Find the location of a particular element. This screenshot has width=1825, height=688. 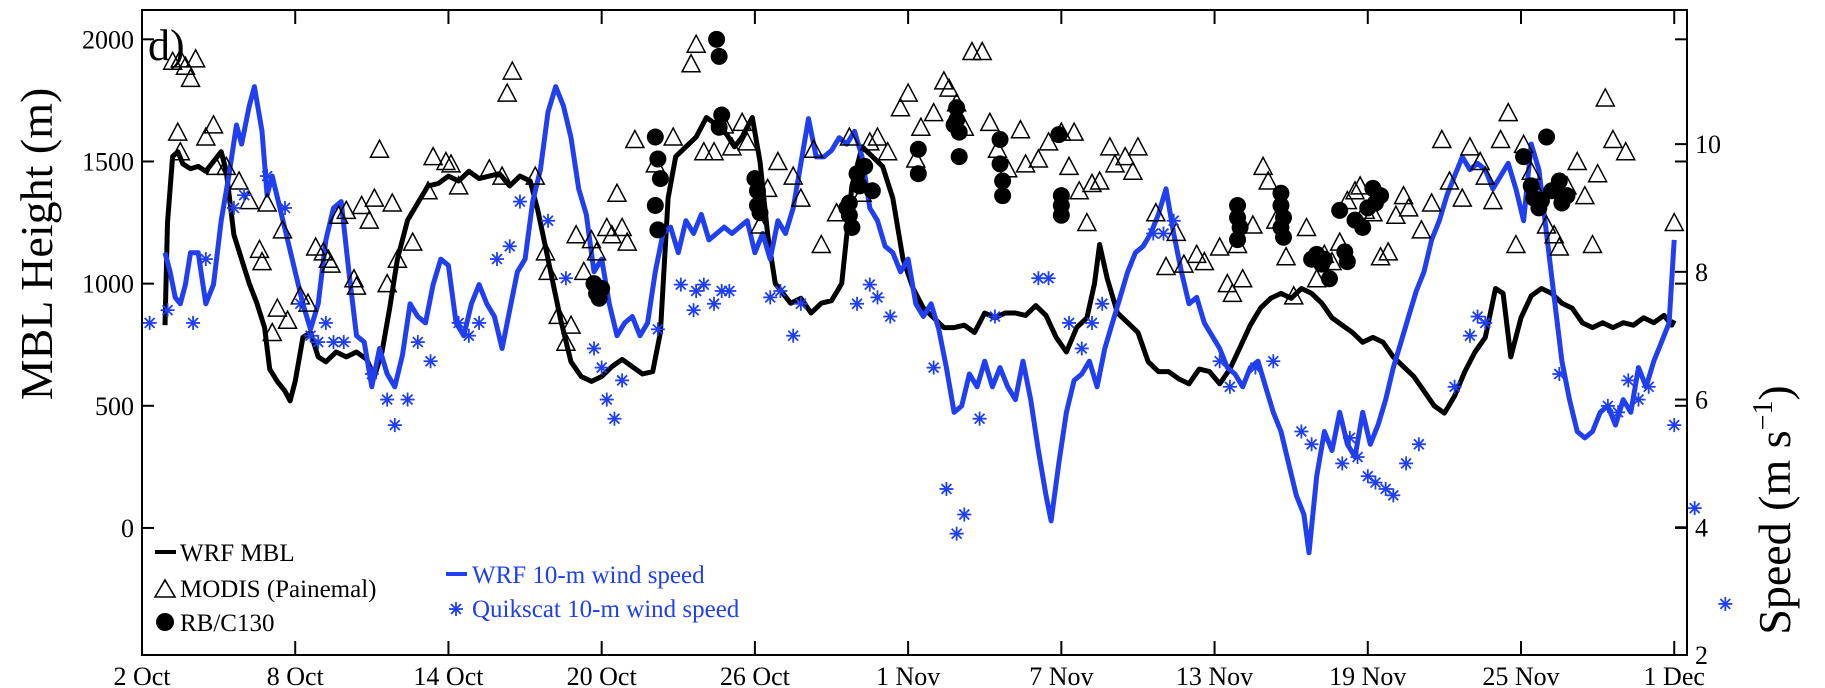

x-tick-label: 13 Nov is located at coordinates (1214, 675).